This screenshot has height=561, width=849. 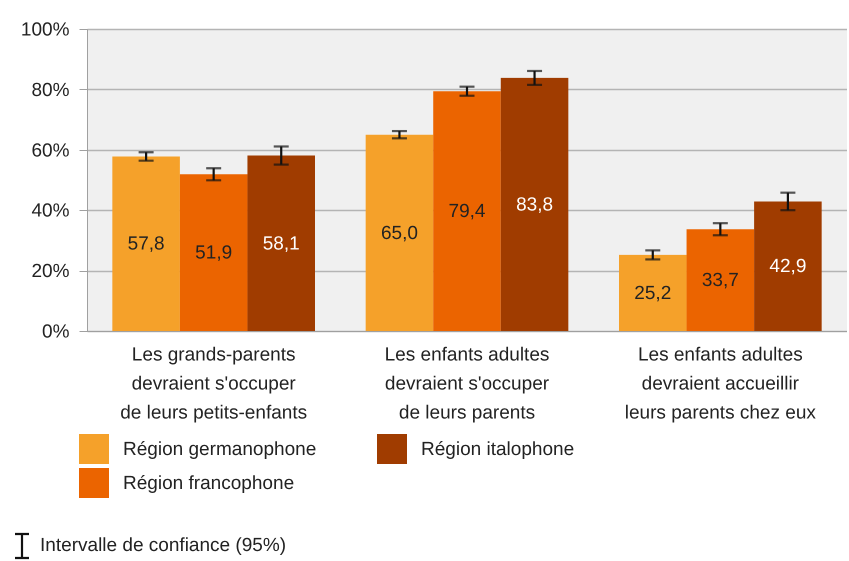 What do you see at coordinates (50, 151) in the screenshot?
I see `y-tick-label: 60%` at bounding box center [50, 151].